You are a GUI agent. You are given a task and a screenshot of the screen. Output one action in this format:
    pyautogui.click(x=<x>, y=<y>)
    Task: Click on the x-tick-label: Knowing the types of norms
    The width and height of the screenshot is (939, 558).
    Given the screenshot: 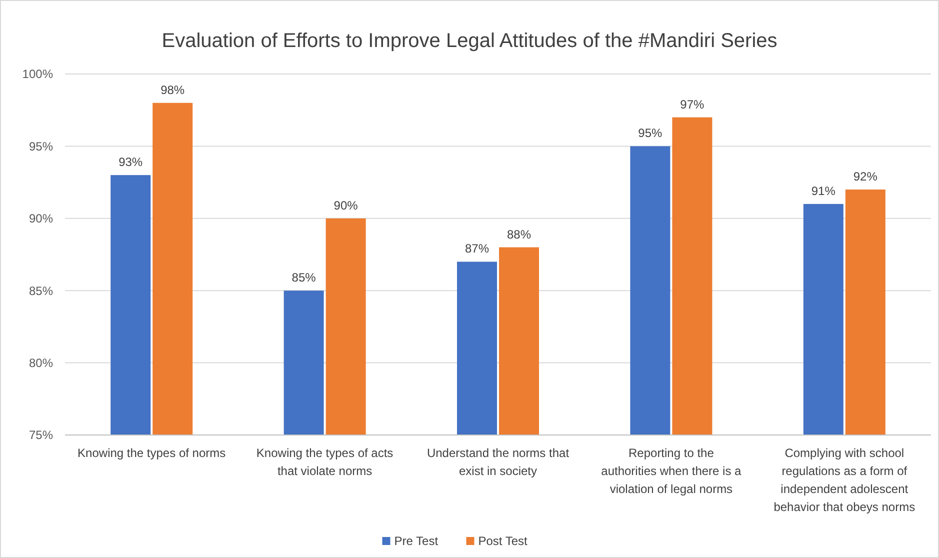 What is the action you would take?
    pyautogui.click(x=152, y=453)
    